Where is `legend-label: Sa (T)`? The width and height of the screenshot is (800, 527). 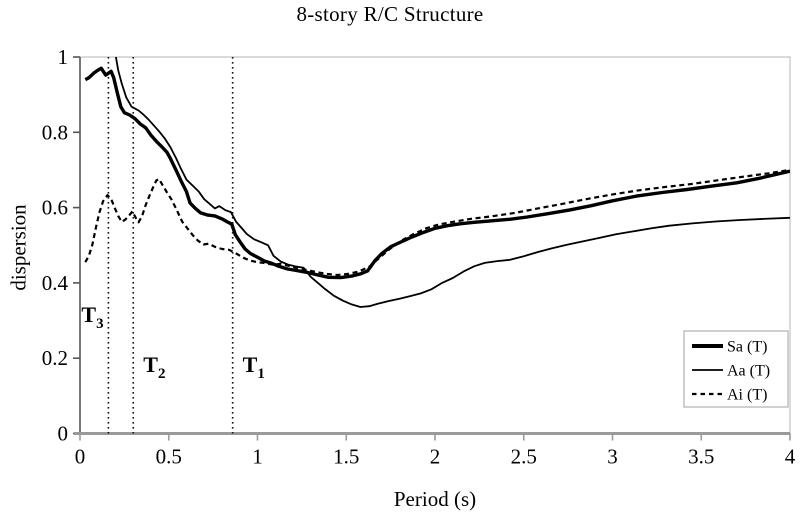 legend-label: Sa (T) is located at coordinates (747, 347).